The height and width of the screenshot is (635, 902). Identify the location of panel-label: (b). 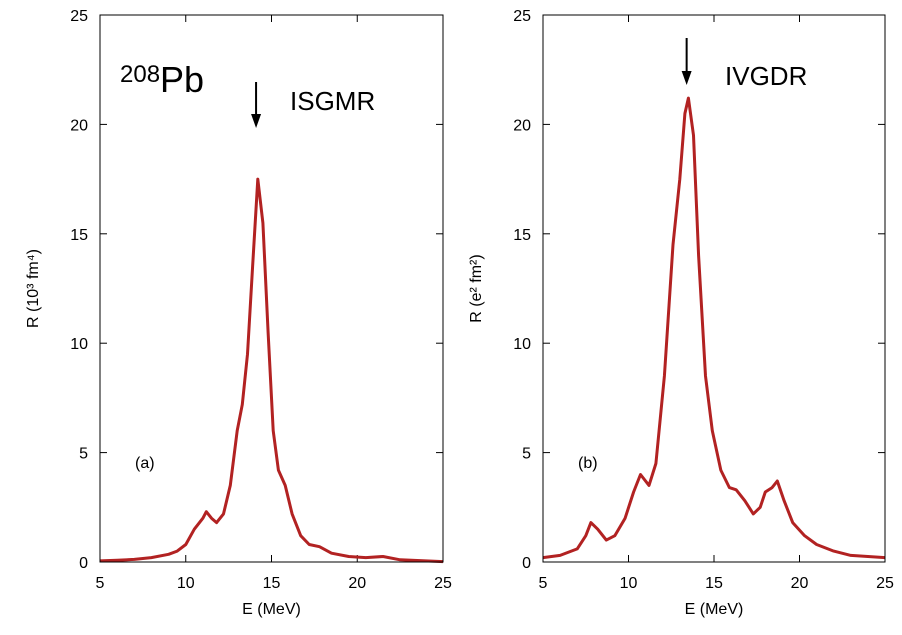
(588, 463).